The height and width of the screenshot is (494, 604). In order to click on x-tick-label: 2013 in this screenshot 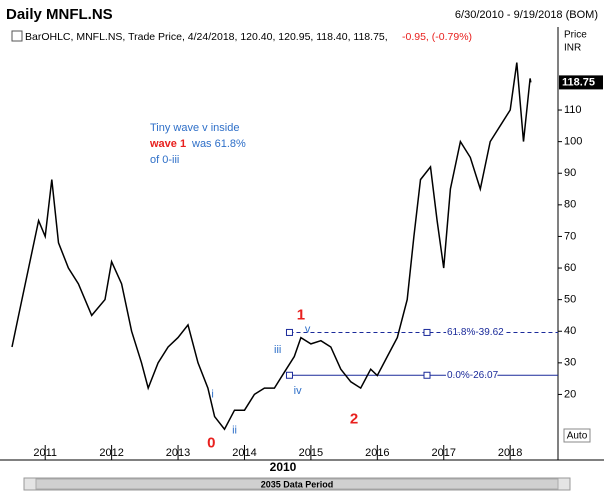, I will do `click(178, 453)`.